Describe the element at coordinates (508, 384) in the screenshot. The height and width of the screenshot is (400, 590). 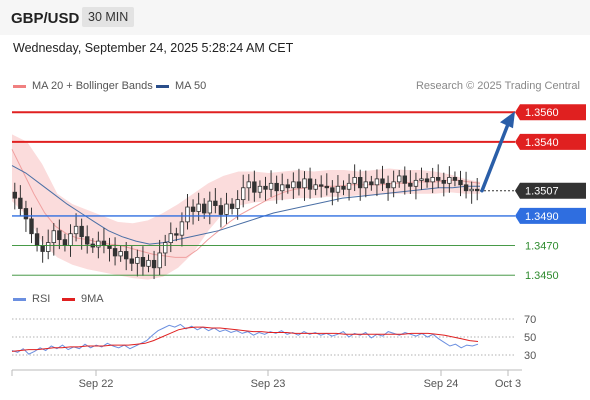
I see `x-tick-label-Oct 3: Oct 3` at that location.